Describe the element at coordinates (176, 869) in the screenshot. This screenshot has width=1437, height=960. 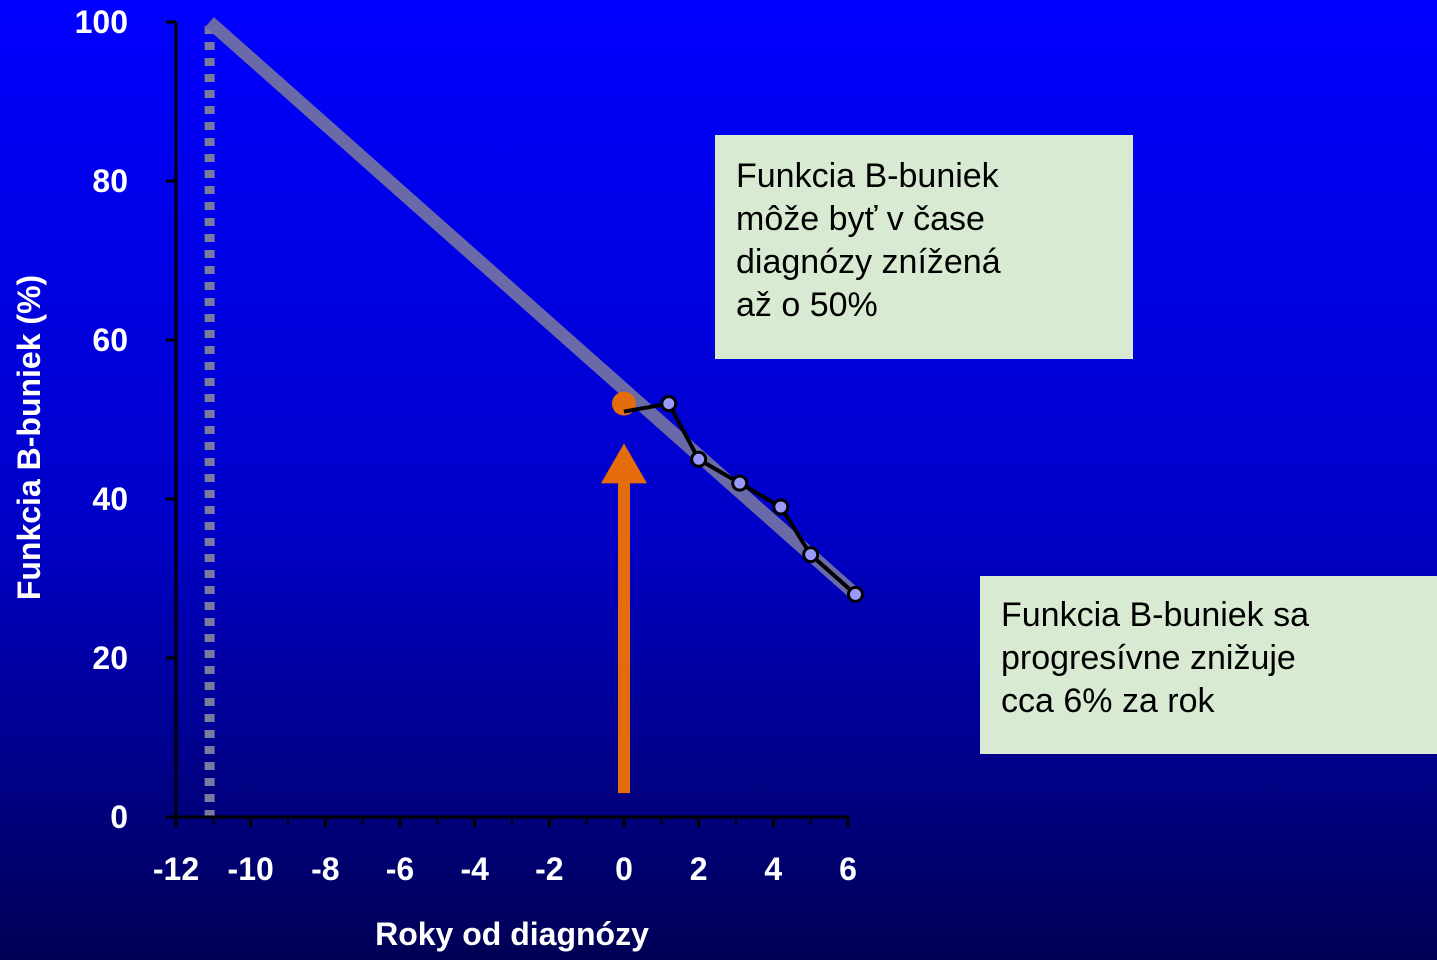
I see `x-tick-label: -12` at that location.